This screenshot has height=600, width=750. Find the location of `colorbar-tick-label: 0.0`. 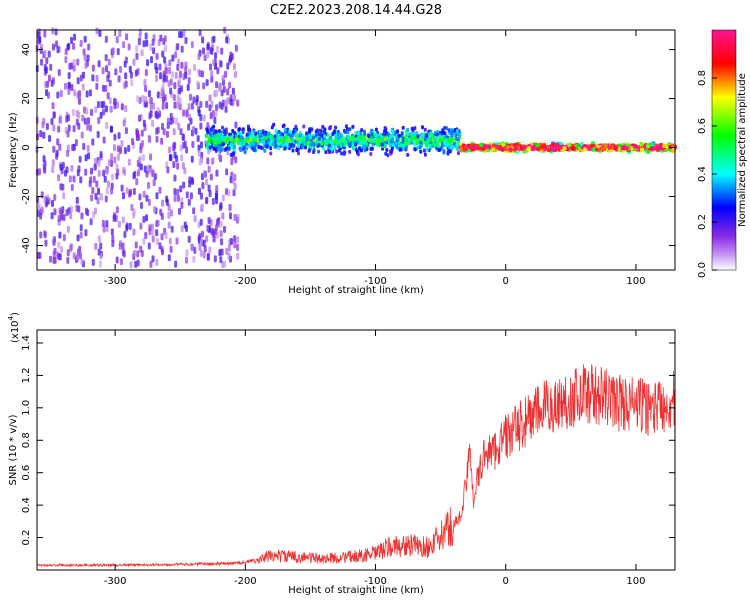

colorbar-tick-label: 0.0 is located at coordinates (702, 270).